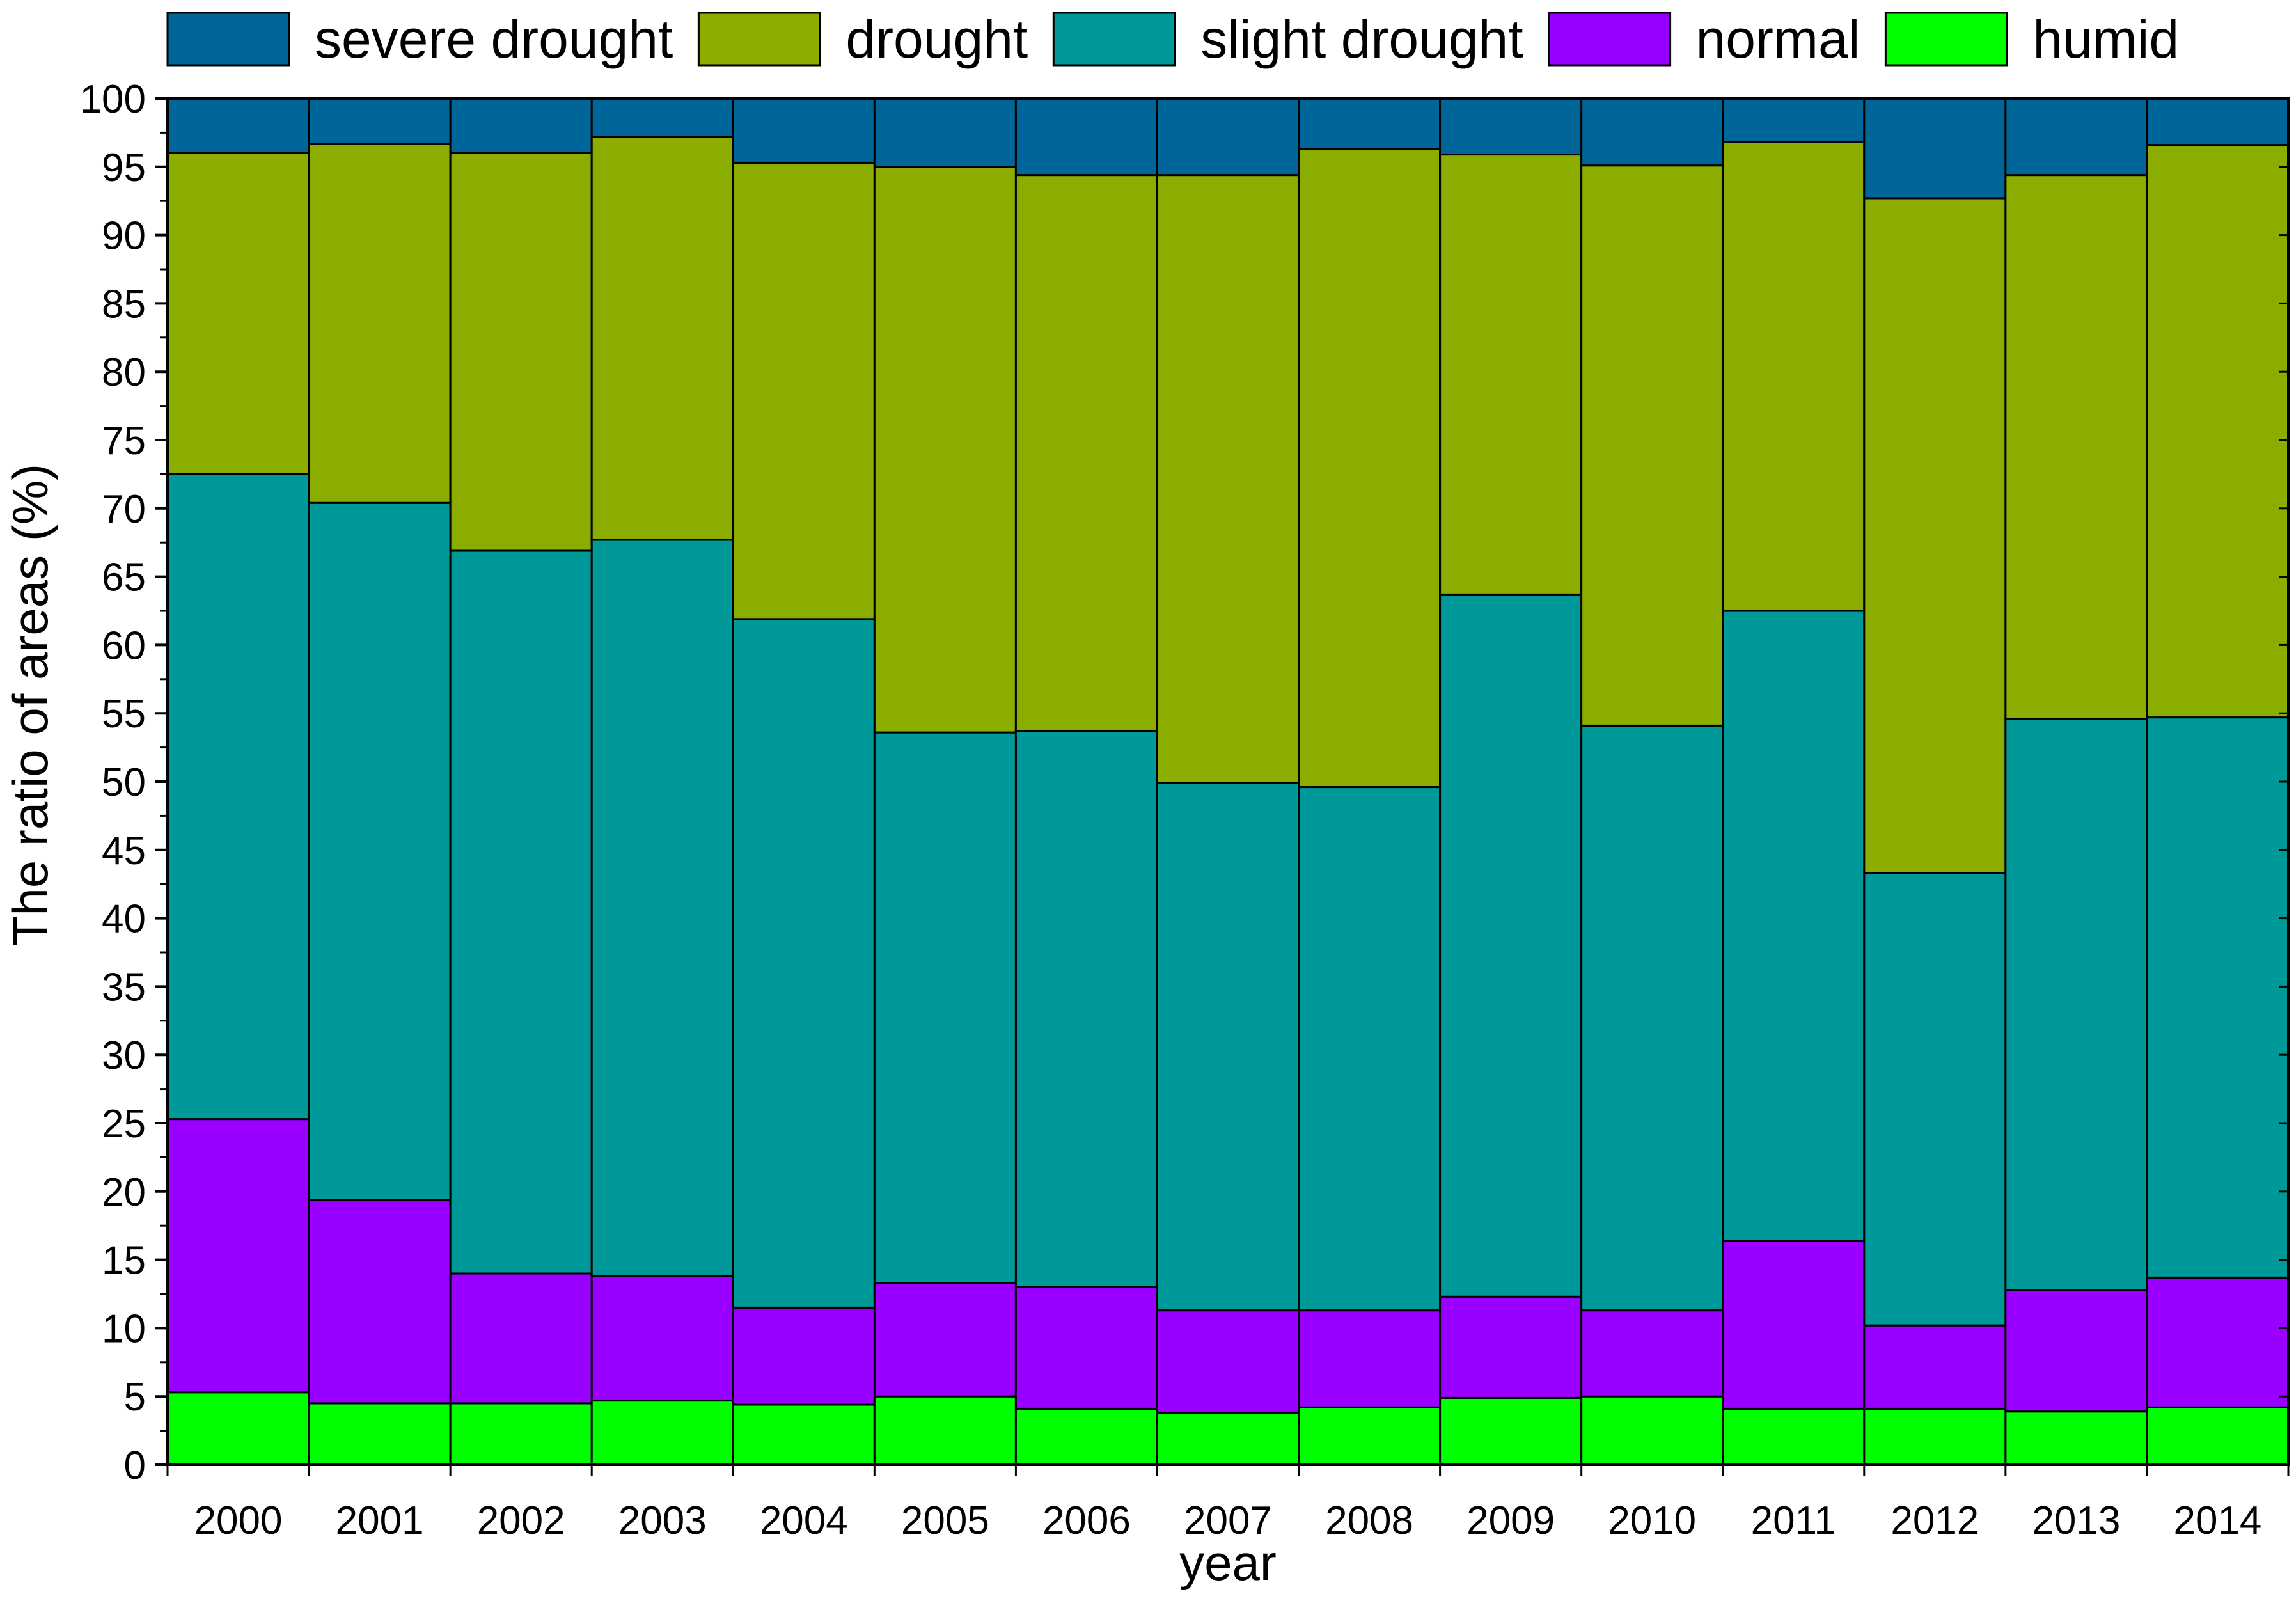 The height and width of the screenshot is (1617, 2296). Describe the element at coordinates (238, 125) in the screenshot. I see `bar-severe-drought-2000` at that location.